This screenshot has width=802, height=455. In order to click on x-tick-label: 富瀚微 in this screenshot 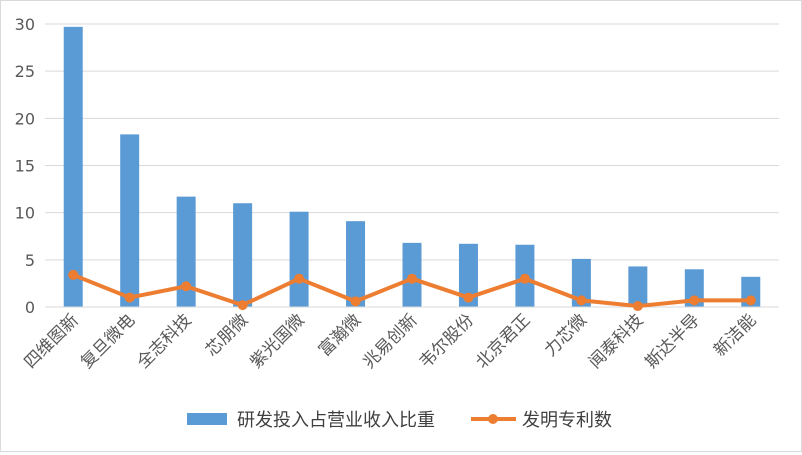, I will do `click(340, 335)`.